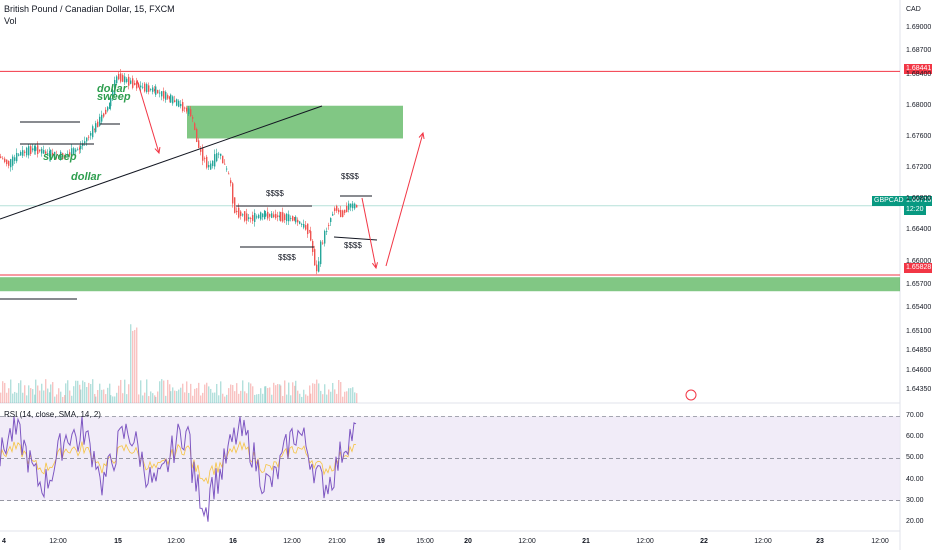  I want to click on price-tick: 1.66800, so click(919, 199).